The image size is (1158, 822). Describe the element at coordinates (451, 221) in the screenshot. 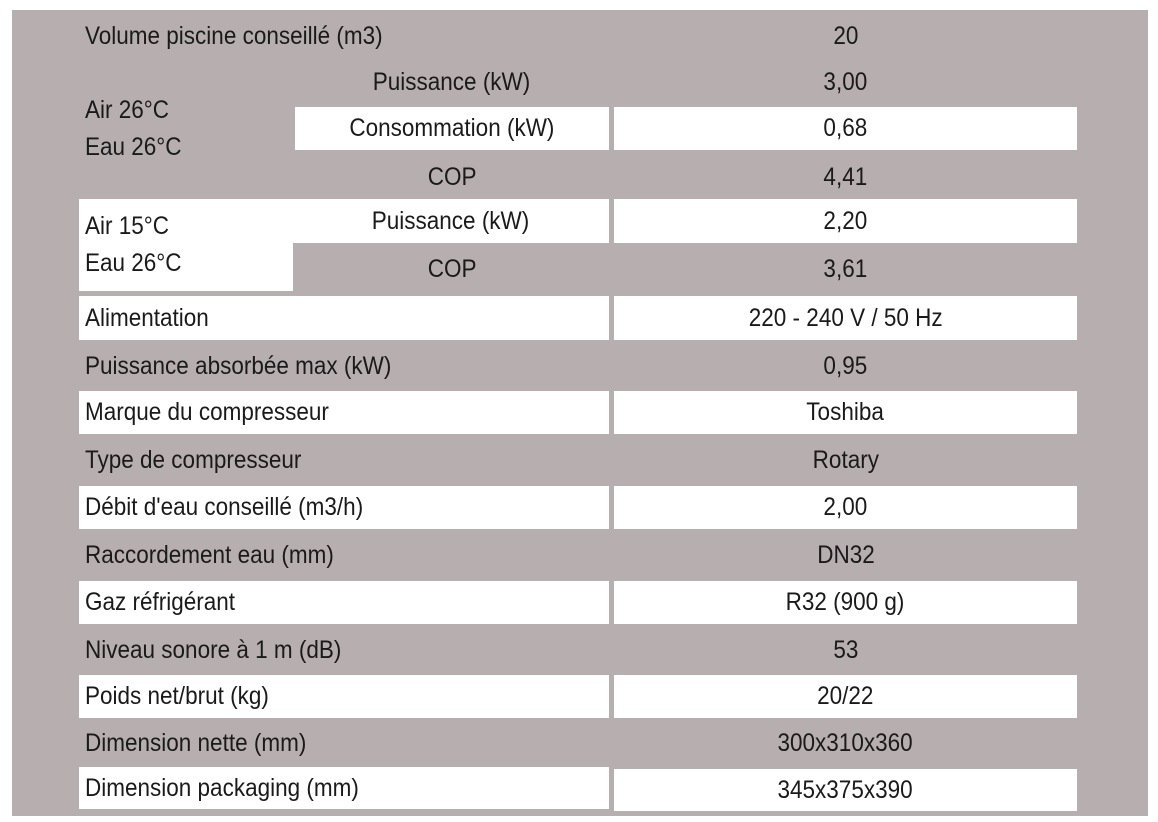

I see `cond2-puissance-label: Puissance (kW)` at that location.